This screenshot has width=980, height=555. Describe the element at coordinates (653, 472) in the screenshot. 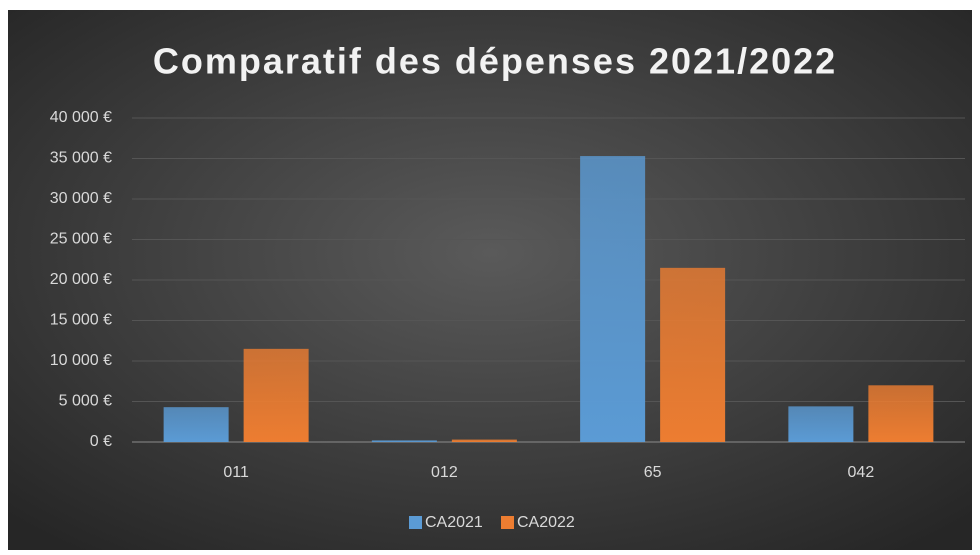

I see `x-tick-label: 65` at that location.